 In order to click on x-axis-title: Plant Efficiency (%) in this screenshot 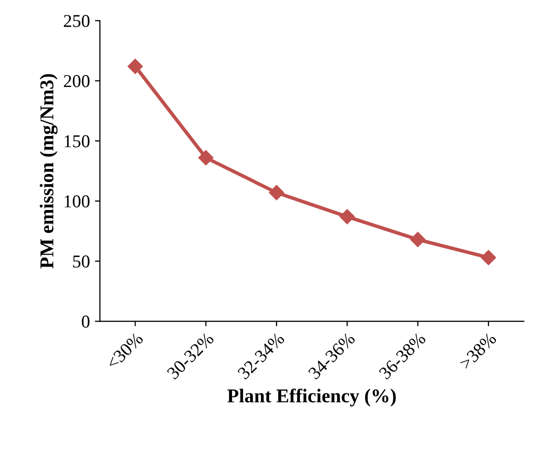, I will do `click(311, 397)`.